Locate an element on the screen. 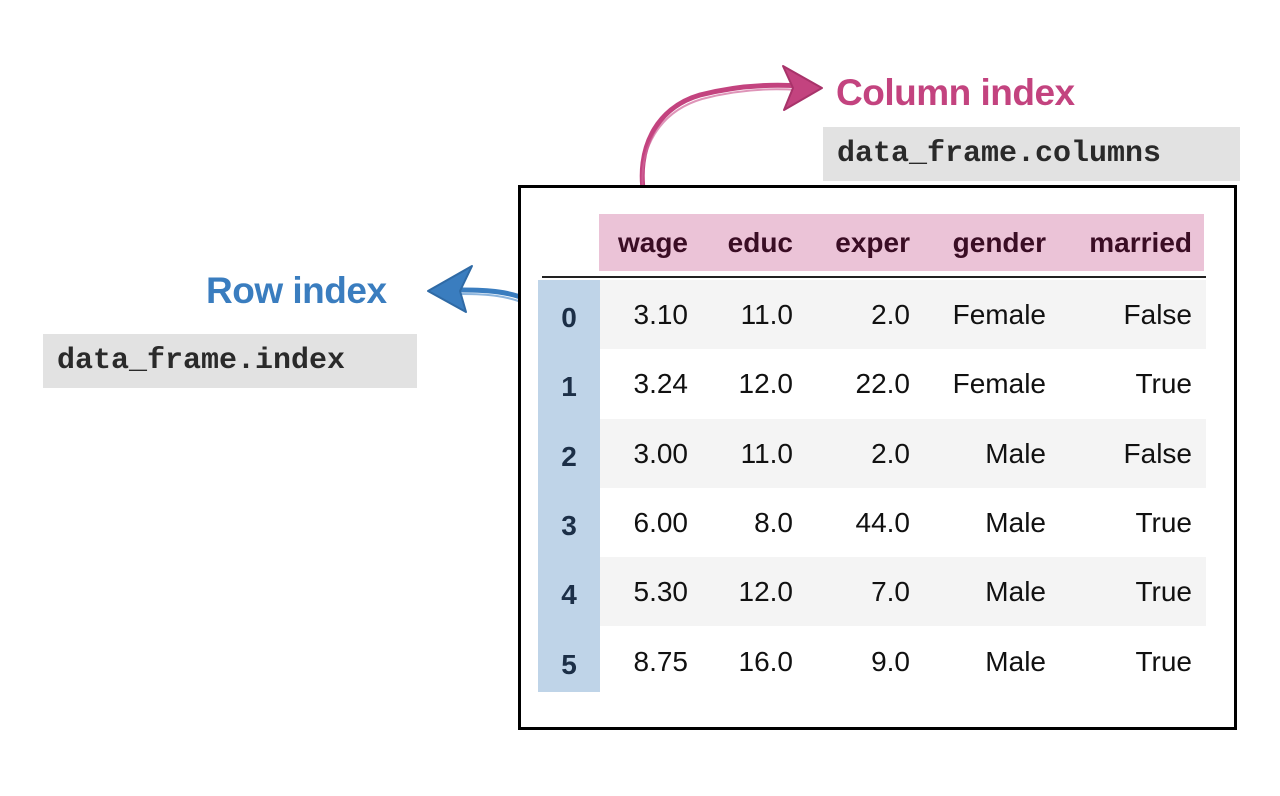 This screenshot has height=796, width=1280. row-index-cell: 3 is located at coordinates (569, 525).